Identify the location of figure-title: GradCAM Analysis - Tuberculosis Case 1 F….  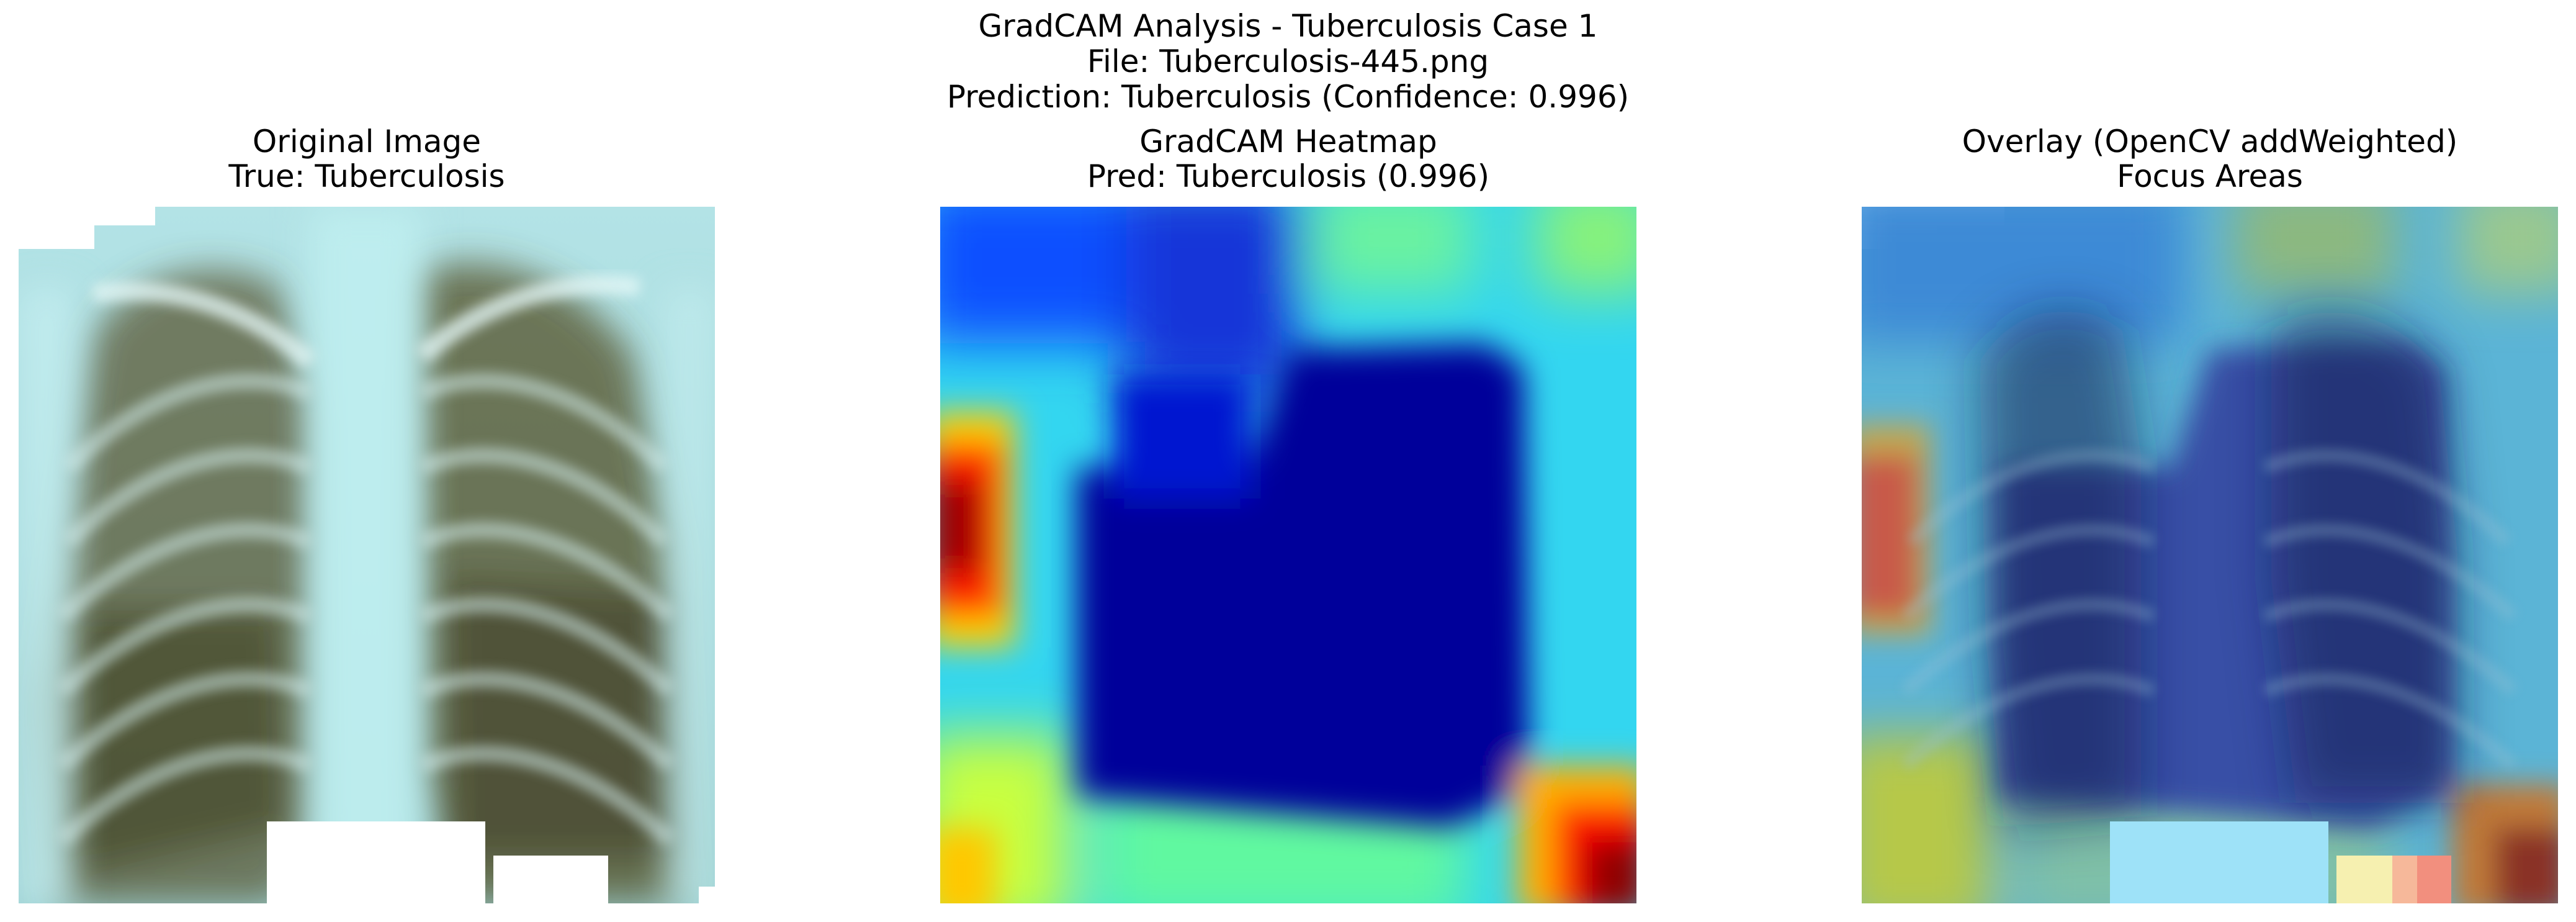
(1288, 62).